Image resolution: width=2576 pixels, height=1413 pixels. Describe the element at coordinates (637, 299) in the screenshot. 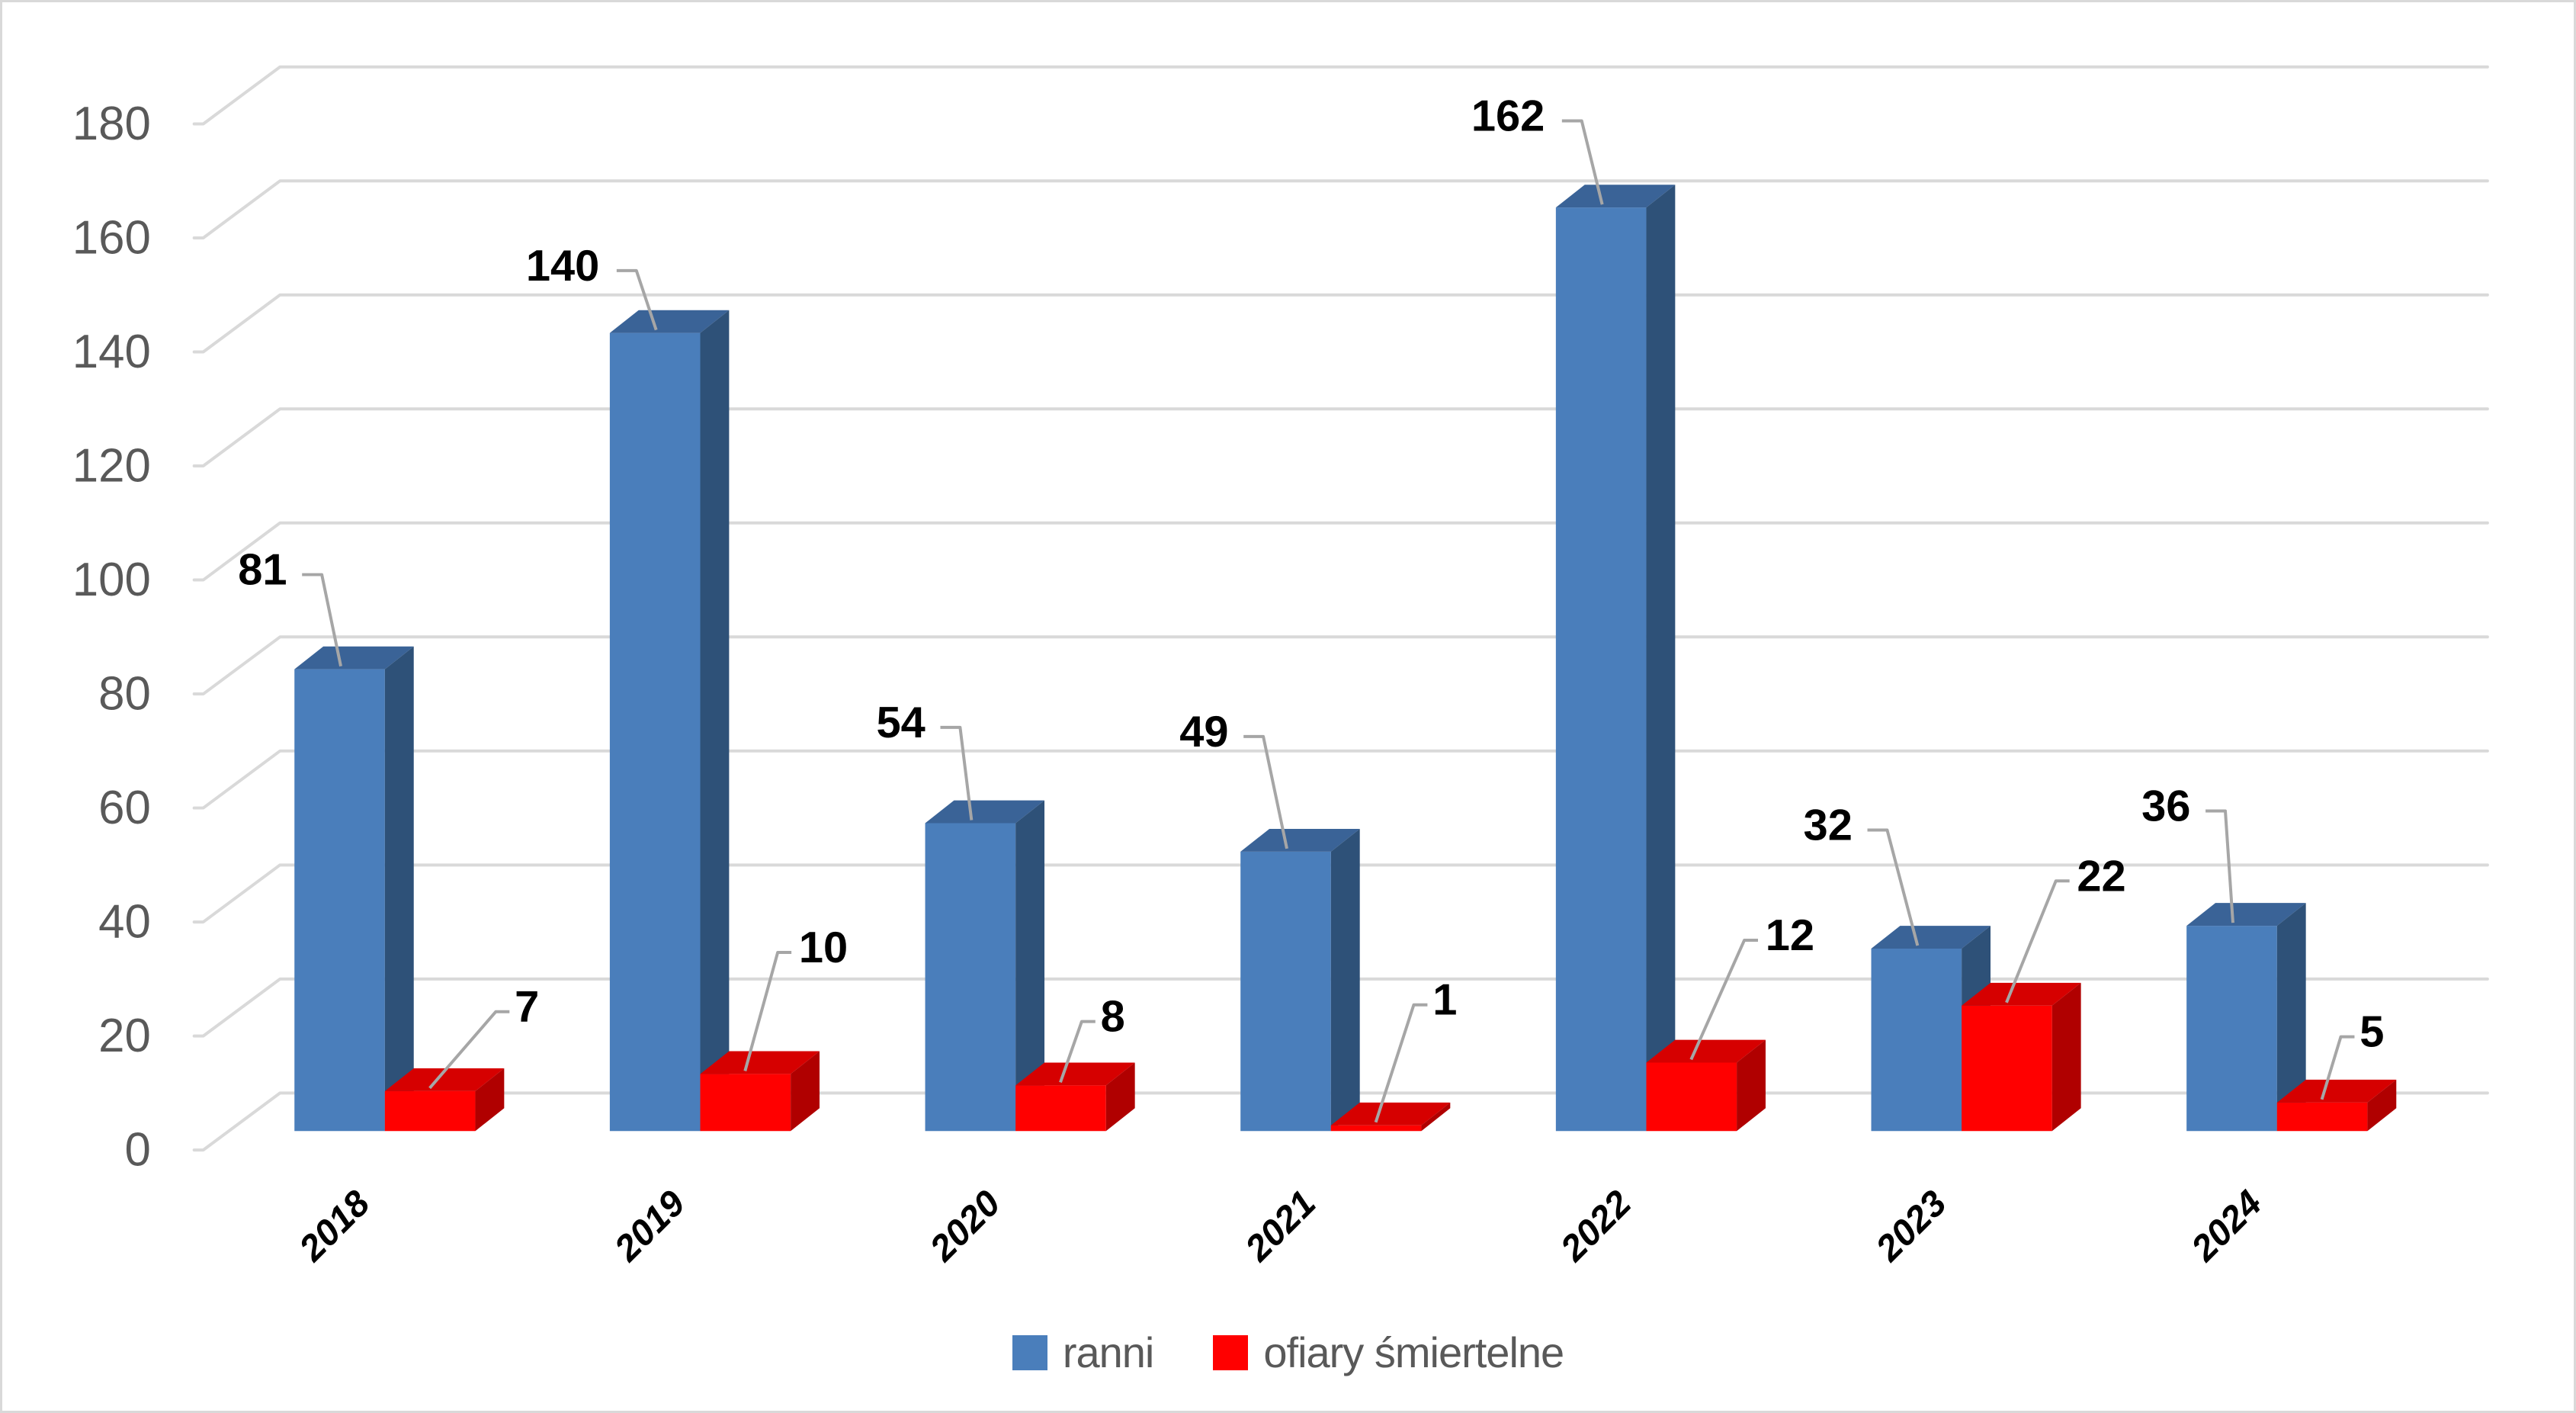

I see `leader-line-ranni-2019` at that location.